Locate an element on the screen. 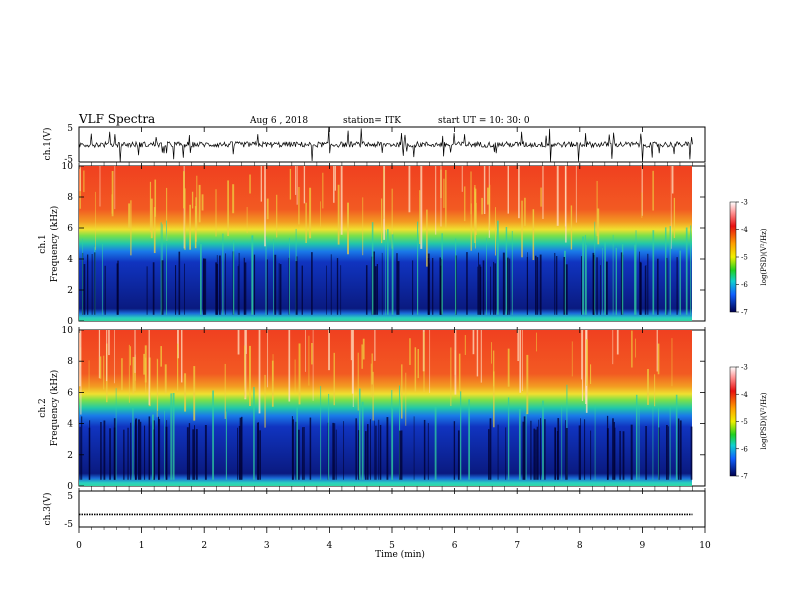 This screenshot has height=612, width=792. ch1-wave-ytick-bottom: -5 is located at coordinates (68, 160).